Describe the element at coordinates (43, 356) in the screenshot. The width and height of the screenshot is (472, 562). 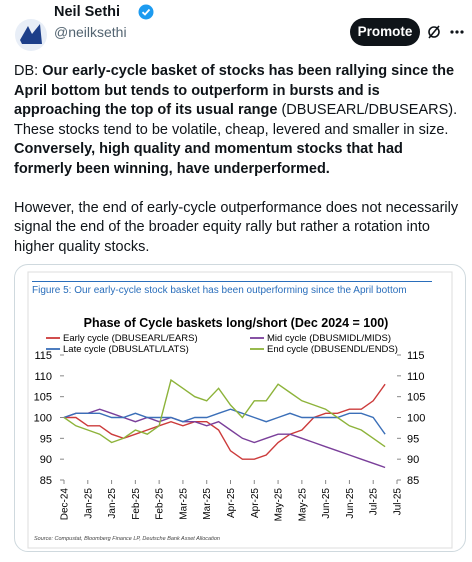
I see `y-tick-label: 115` at that location.